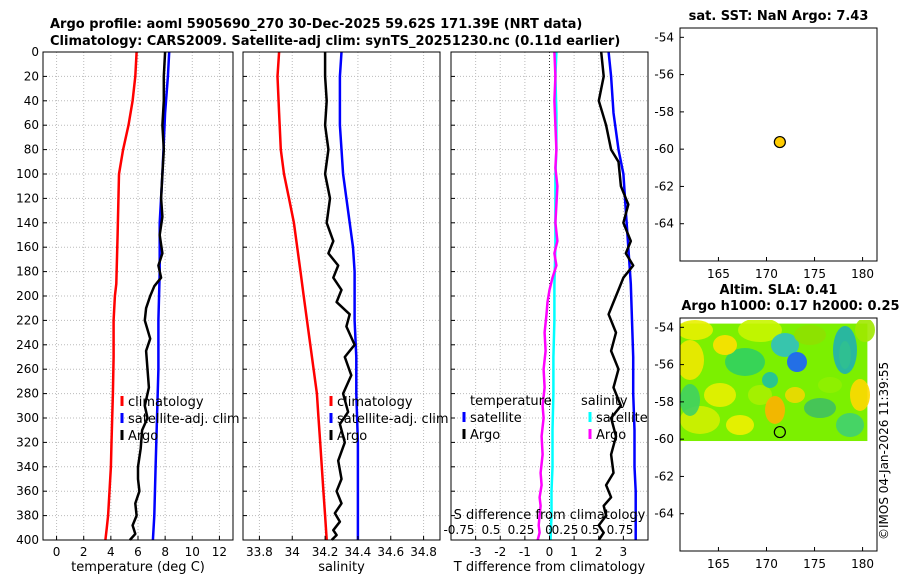 This screenshot has height=580, width=900. What do you see at coordinates (814, 564) in the screenshot?
I see `map-x-tick-label: 175` at bounding box center [814, 564].